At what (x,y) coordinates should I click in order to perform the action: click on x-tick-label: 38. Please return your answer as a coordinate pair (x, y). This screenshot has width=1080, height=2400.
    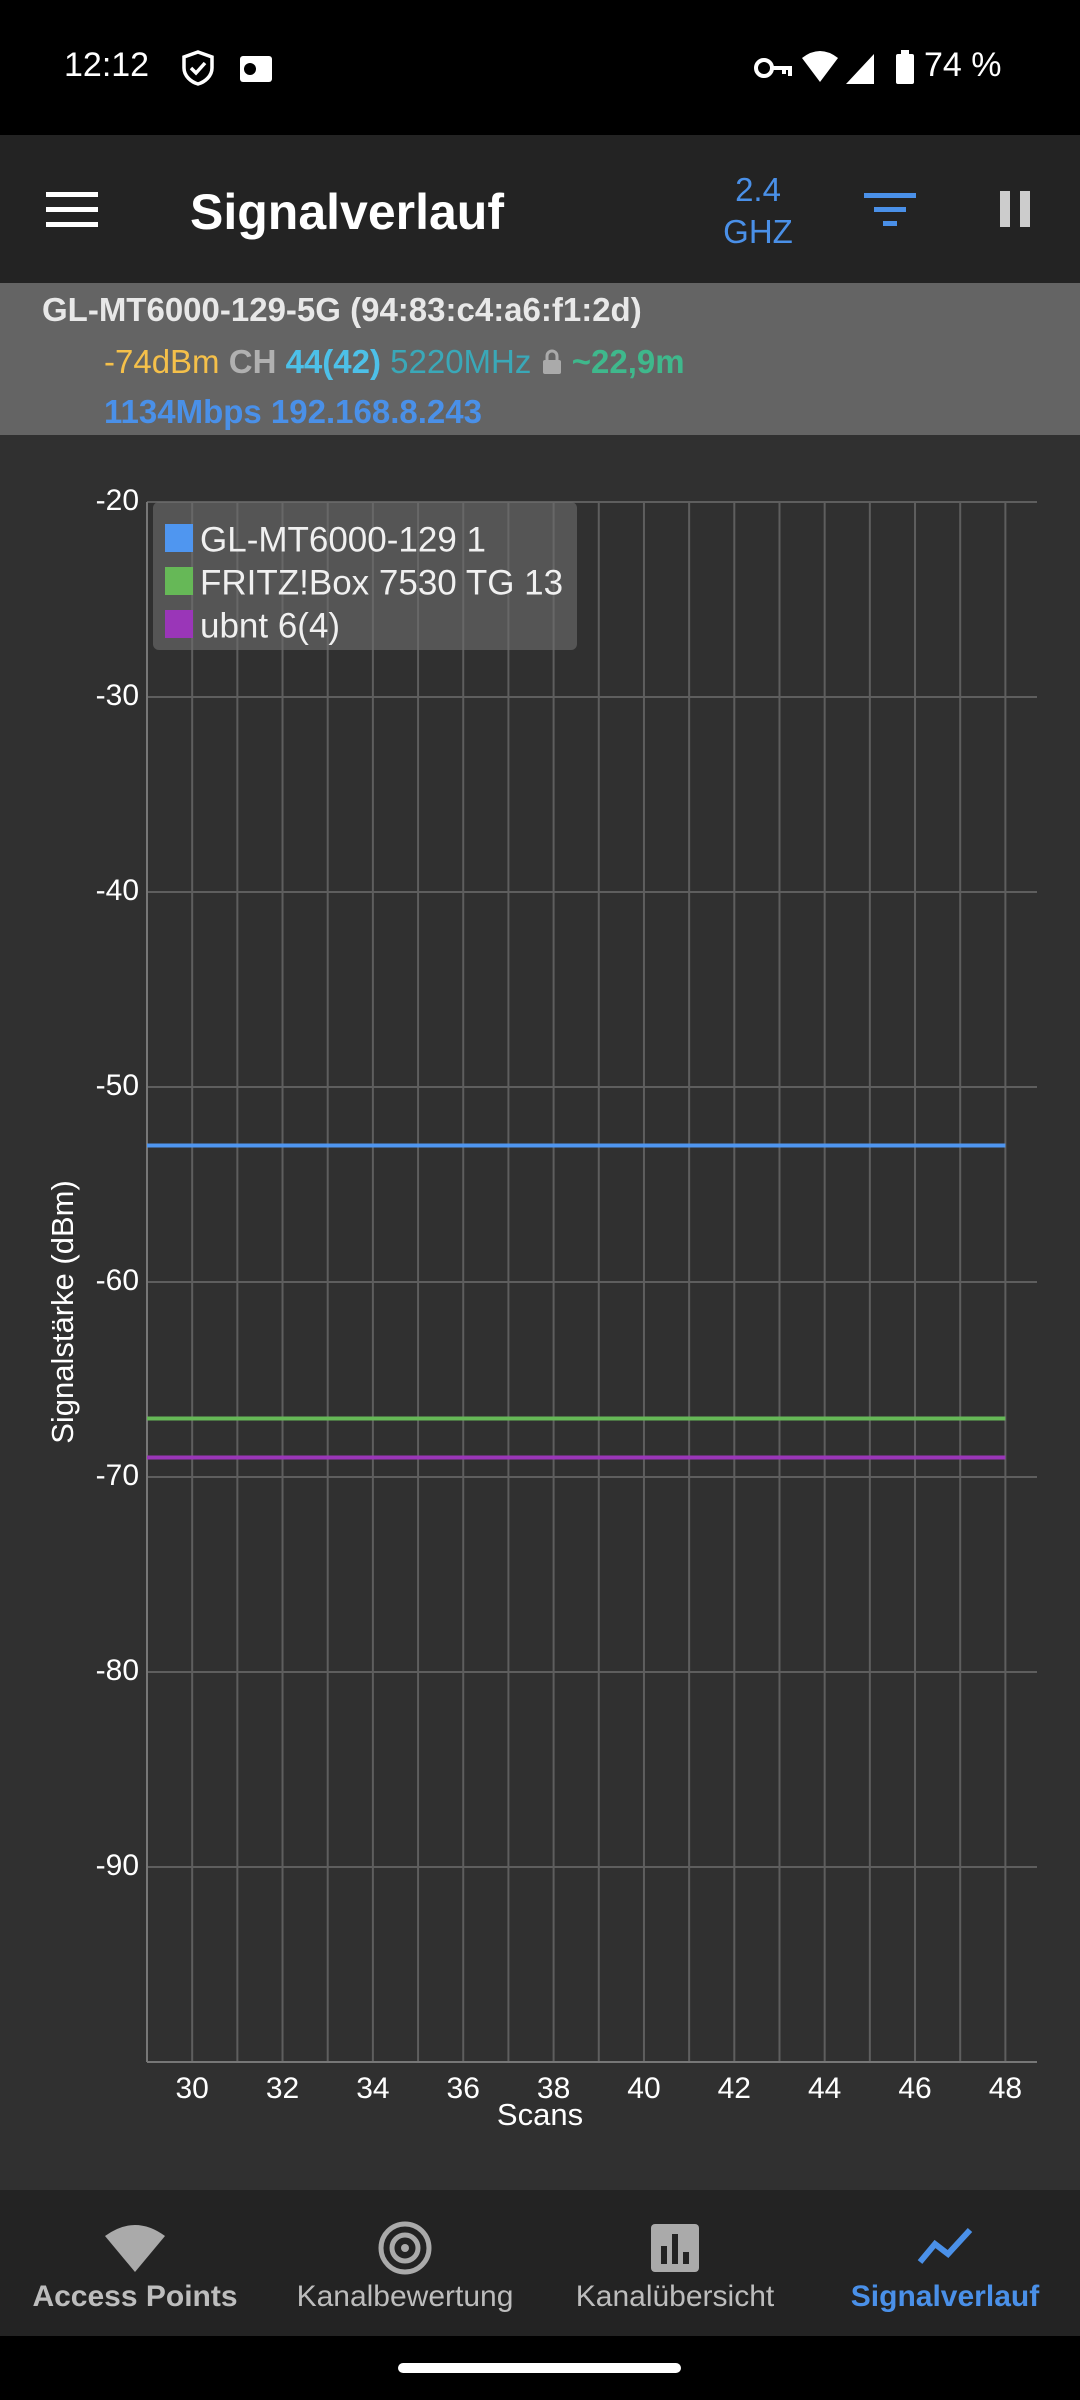
    Looking at the image, I should click on (553, 2088).